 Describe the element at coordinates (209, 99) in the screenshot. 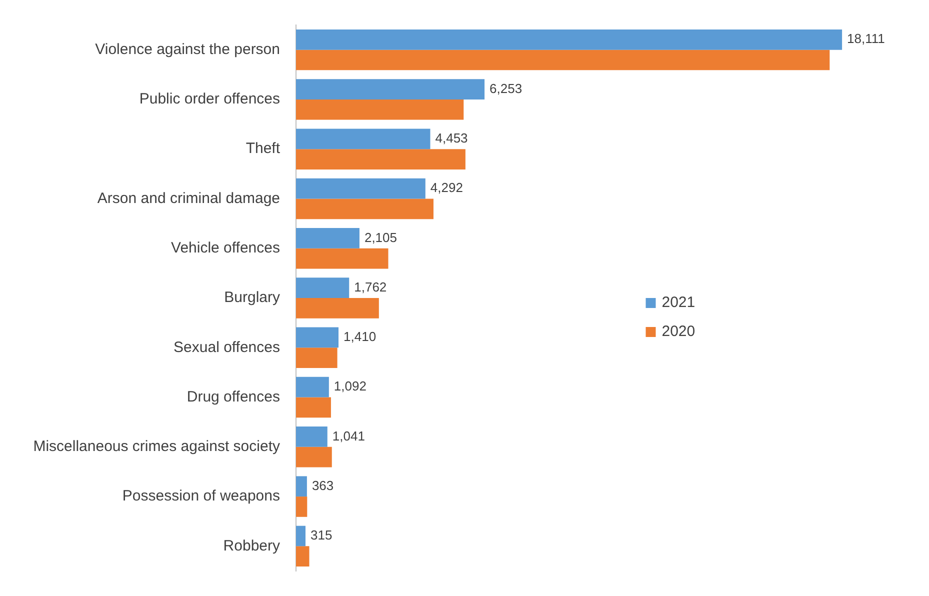

I see `y-tick-label: Public order offences` at that location.